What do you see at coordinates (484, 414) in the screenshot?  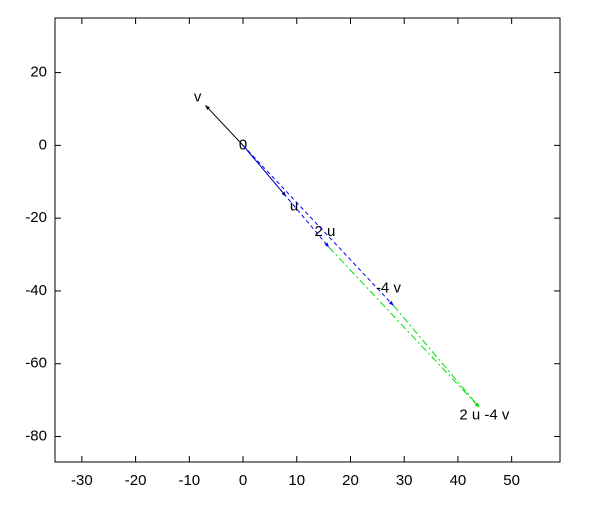 I see `vector-label: 2 u -4 v` at bounding box center [484, 414].